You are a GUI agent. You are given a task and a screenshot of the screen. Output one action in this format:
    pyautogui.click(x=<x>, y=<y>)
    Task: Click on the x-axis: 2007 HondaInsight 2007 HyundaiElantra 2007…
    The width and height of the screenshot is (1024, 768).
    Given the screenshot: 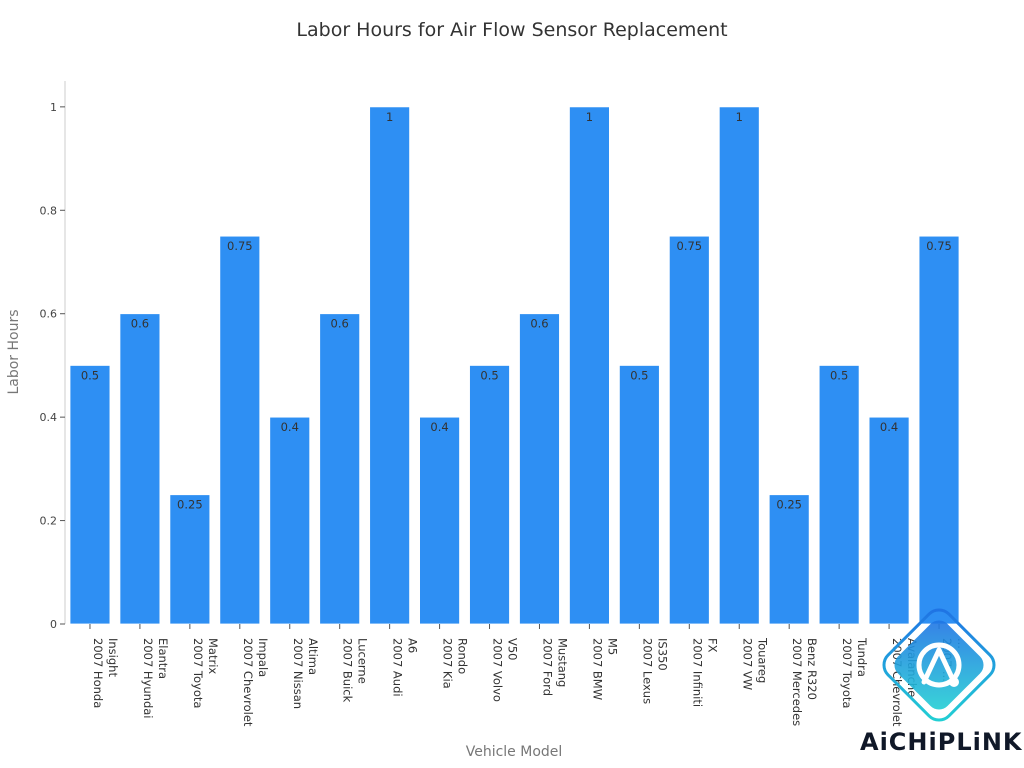 What is the action you would take?
    pyautogui.click(x=529, y=675)
    